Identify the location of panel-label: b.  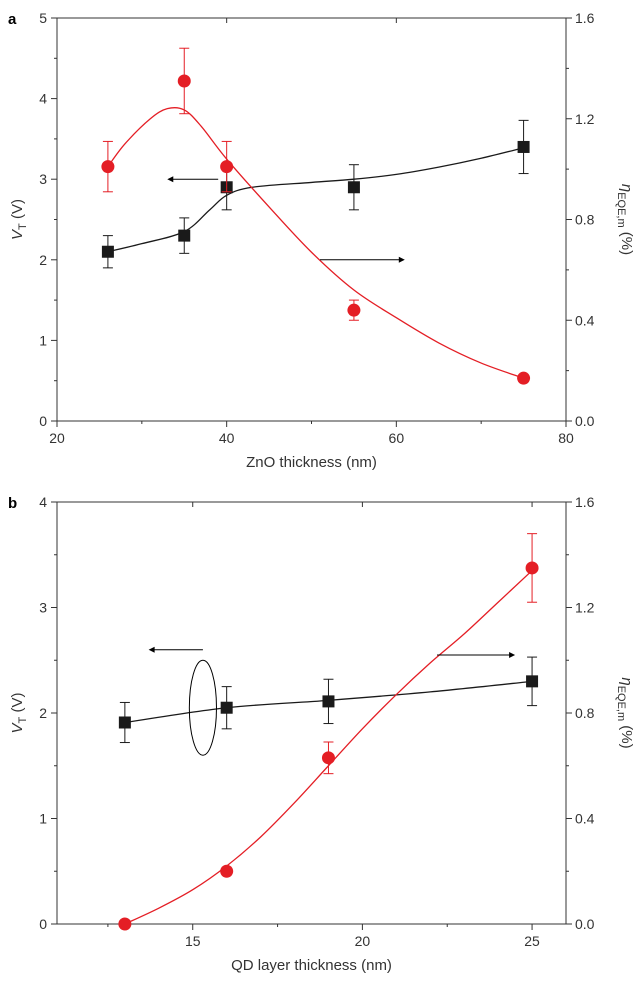
(12, 503).